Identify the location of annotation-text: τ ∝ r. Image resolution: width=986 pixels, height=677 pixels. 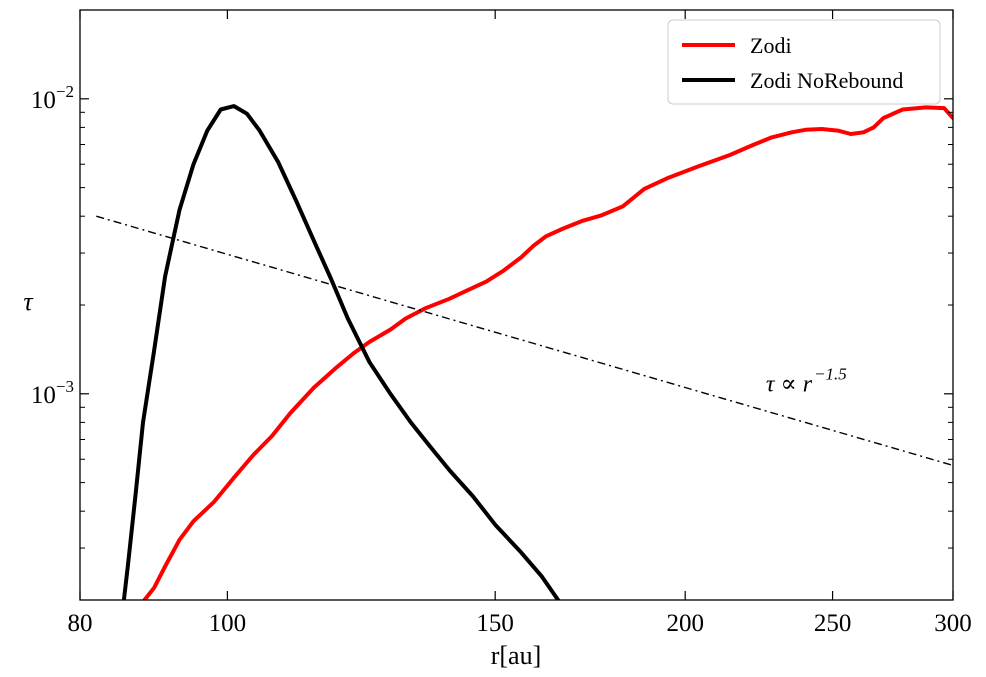
(789, 384).